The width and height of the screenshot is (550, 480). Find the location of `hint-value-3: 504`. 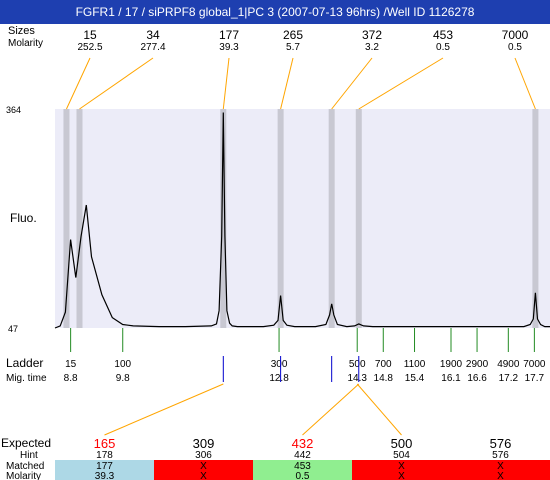

hint-value-3: 504 is located at coordinates (401, 455).